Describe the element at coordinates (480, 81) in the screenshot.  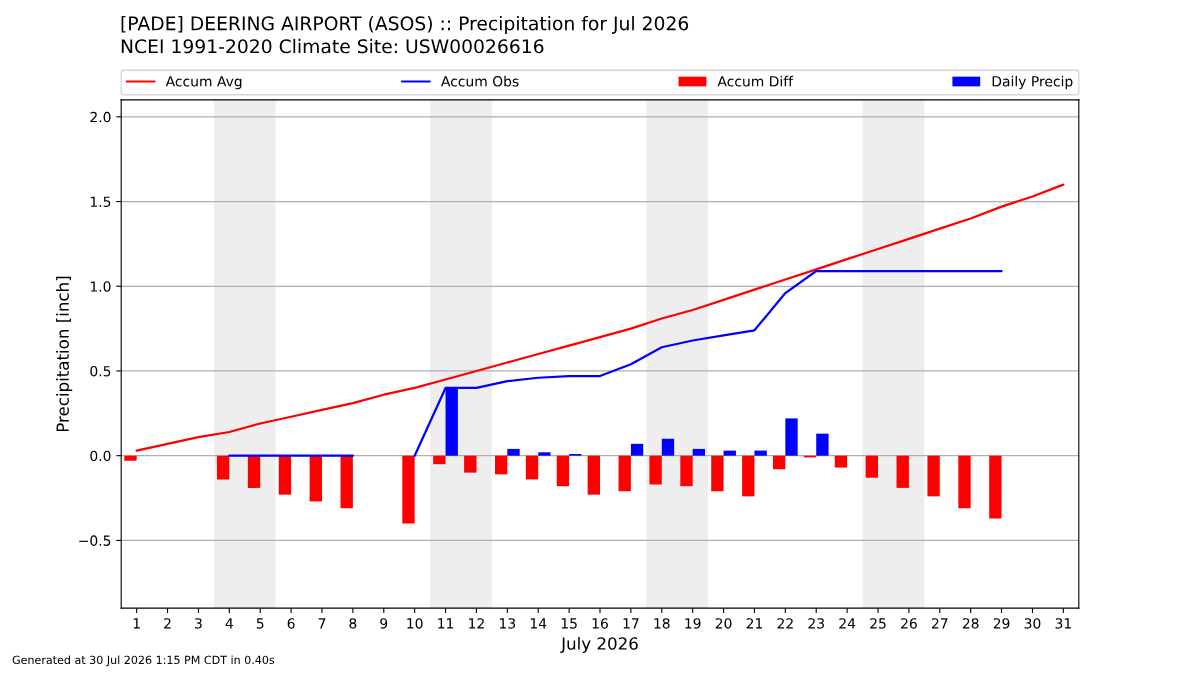
I see `legend-label: Accum Obs` at that location.